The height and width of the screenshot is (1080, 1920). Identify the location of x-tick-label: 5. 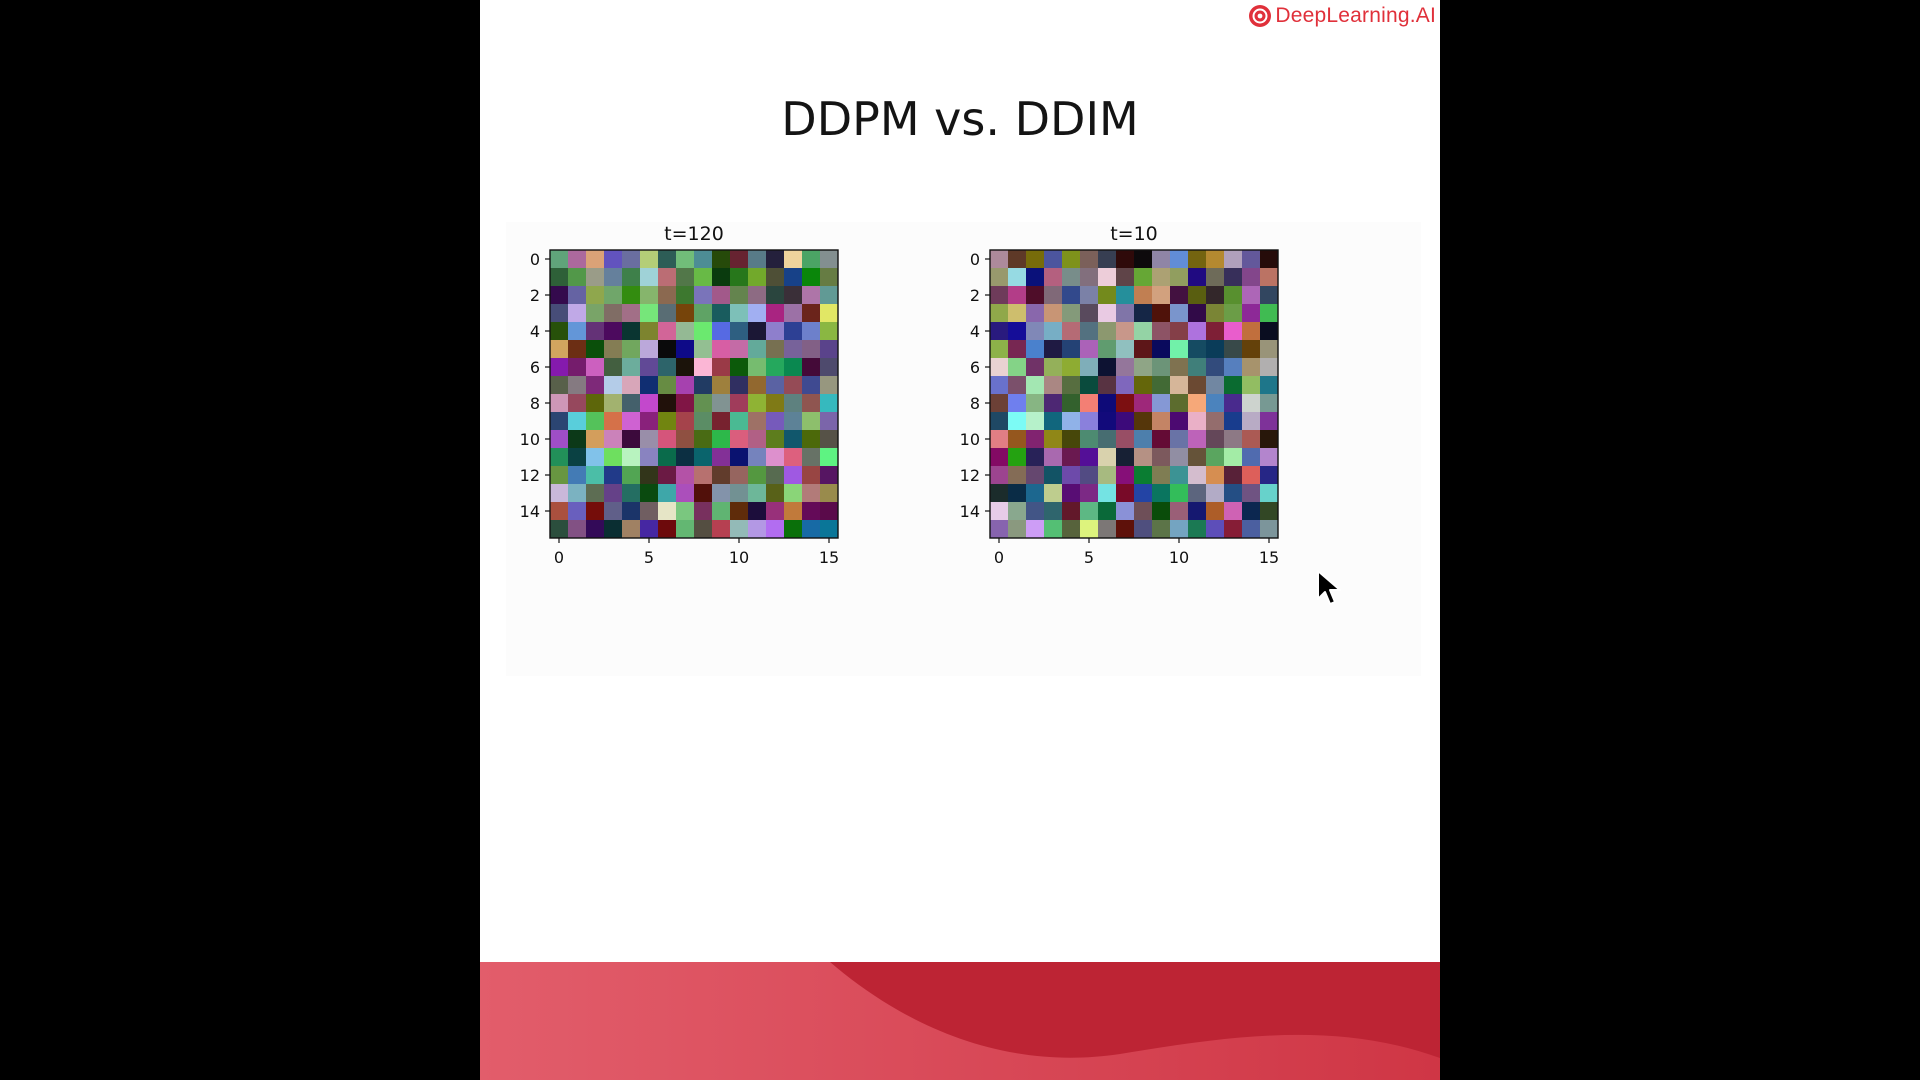
(1089, 557).